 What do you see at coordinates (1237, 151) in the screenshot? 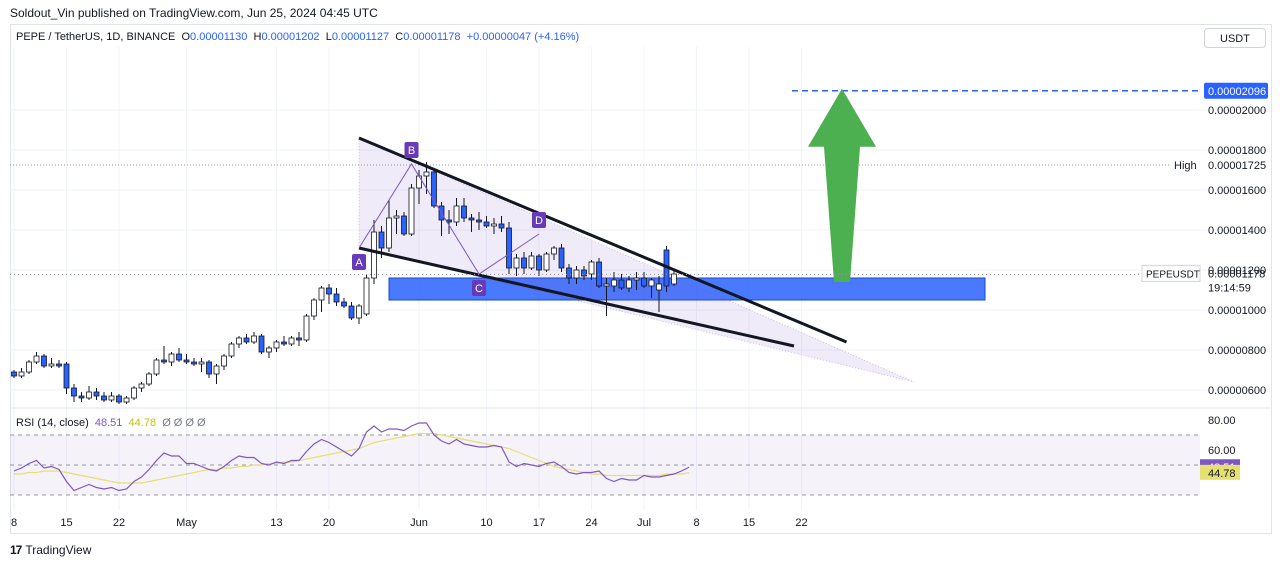
I see `price-tick-label: 0.00001800` at bounding box center [1237, 151].